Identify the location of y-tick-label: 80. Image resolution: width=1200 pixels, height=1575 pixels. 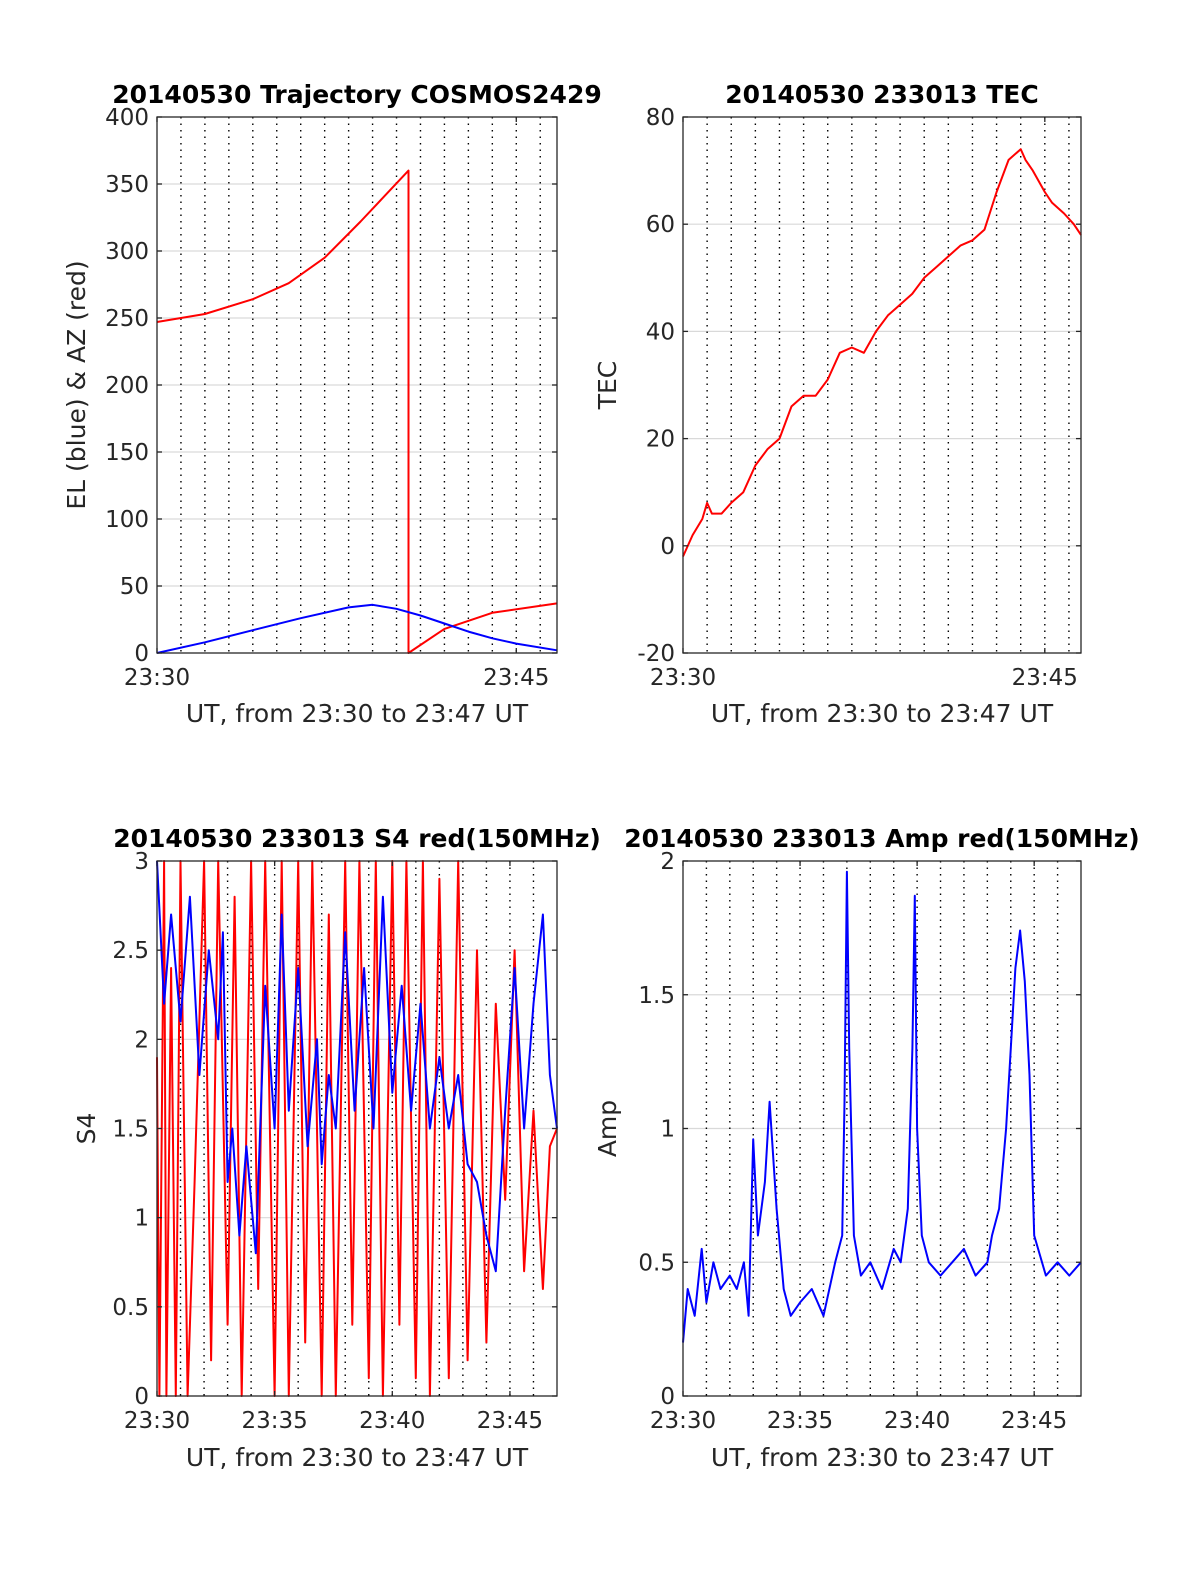
(660, 118).